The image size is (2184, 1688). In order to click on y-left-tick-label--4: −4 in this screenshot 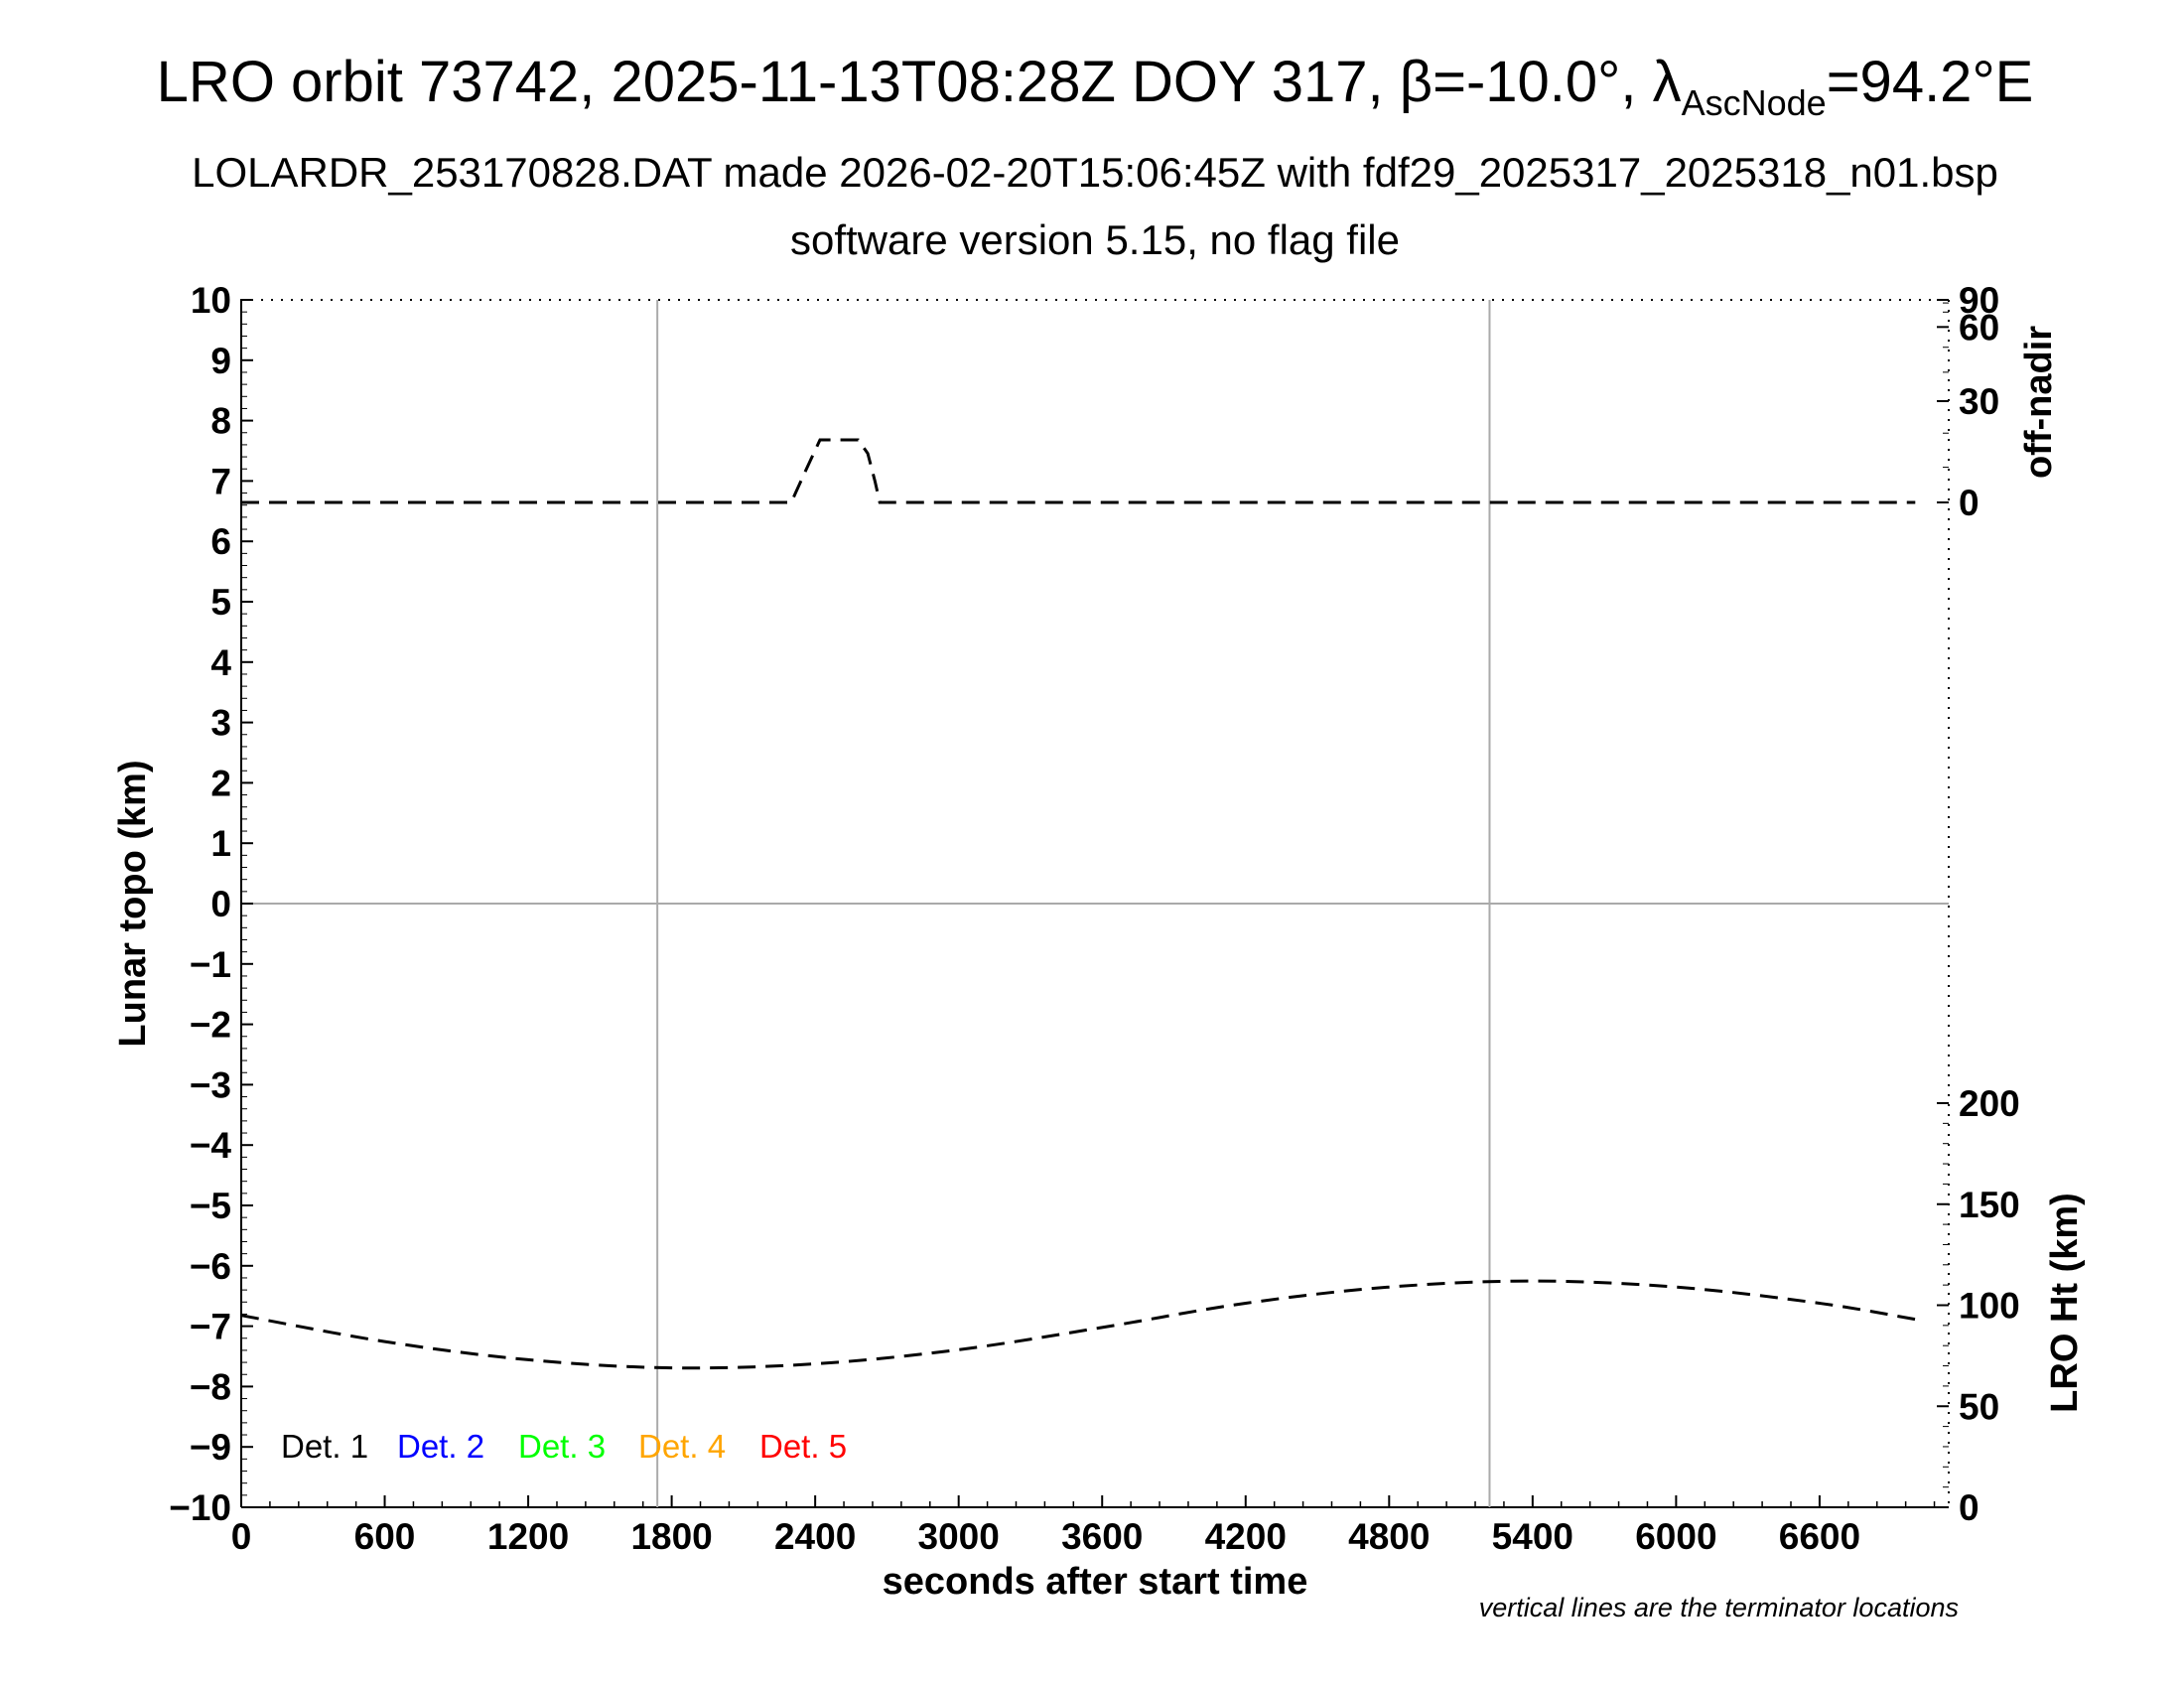, I will do `click(211, 1145)`.